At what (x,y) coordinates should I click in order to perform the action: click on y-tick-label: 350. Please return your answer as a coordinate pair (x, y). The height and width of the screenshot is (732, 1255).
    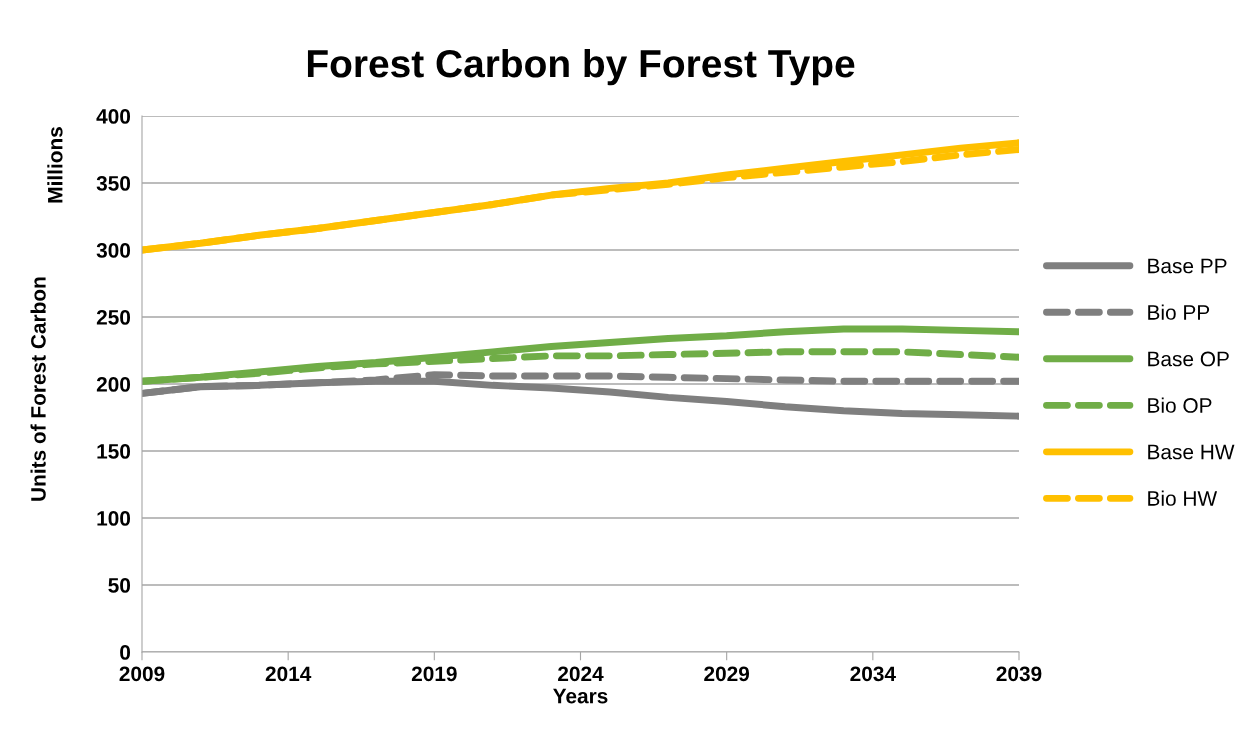
    Looking at the image, I should click on (113, 183).